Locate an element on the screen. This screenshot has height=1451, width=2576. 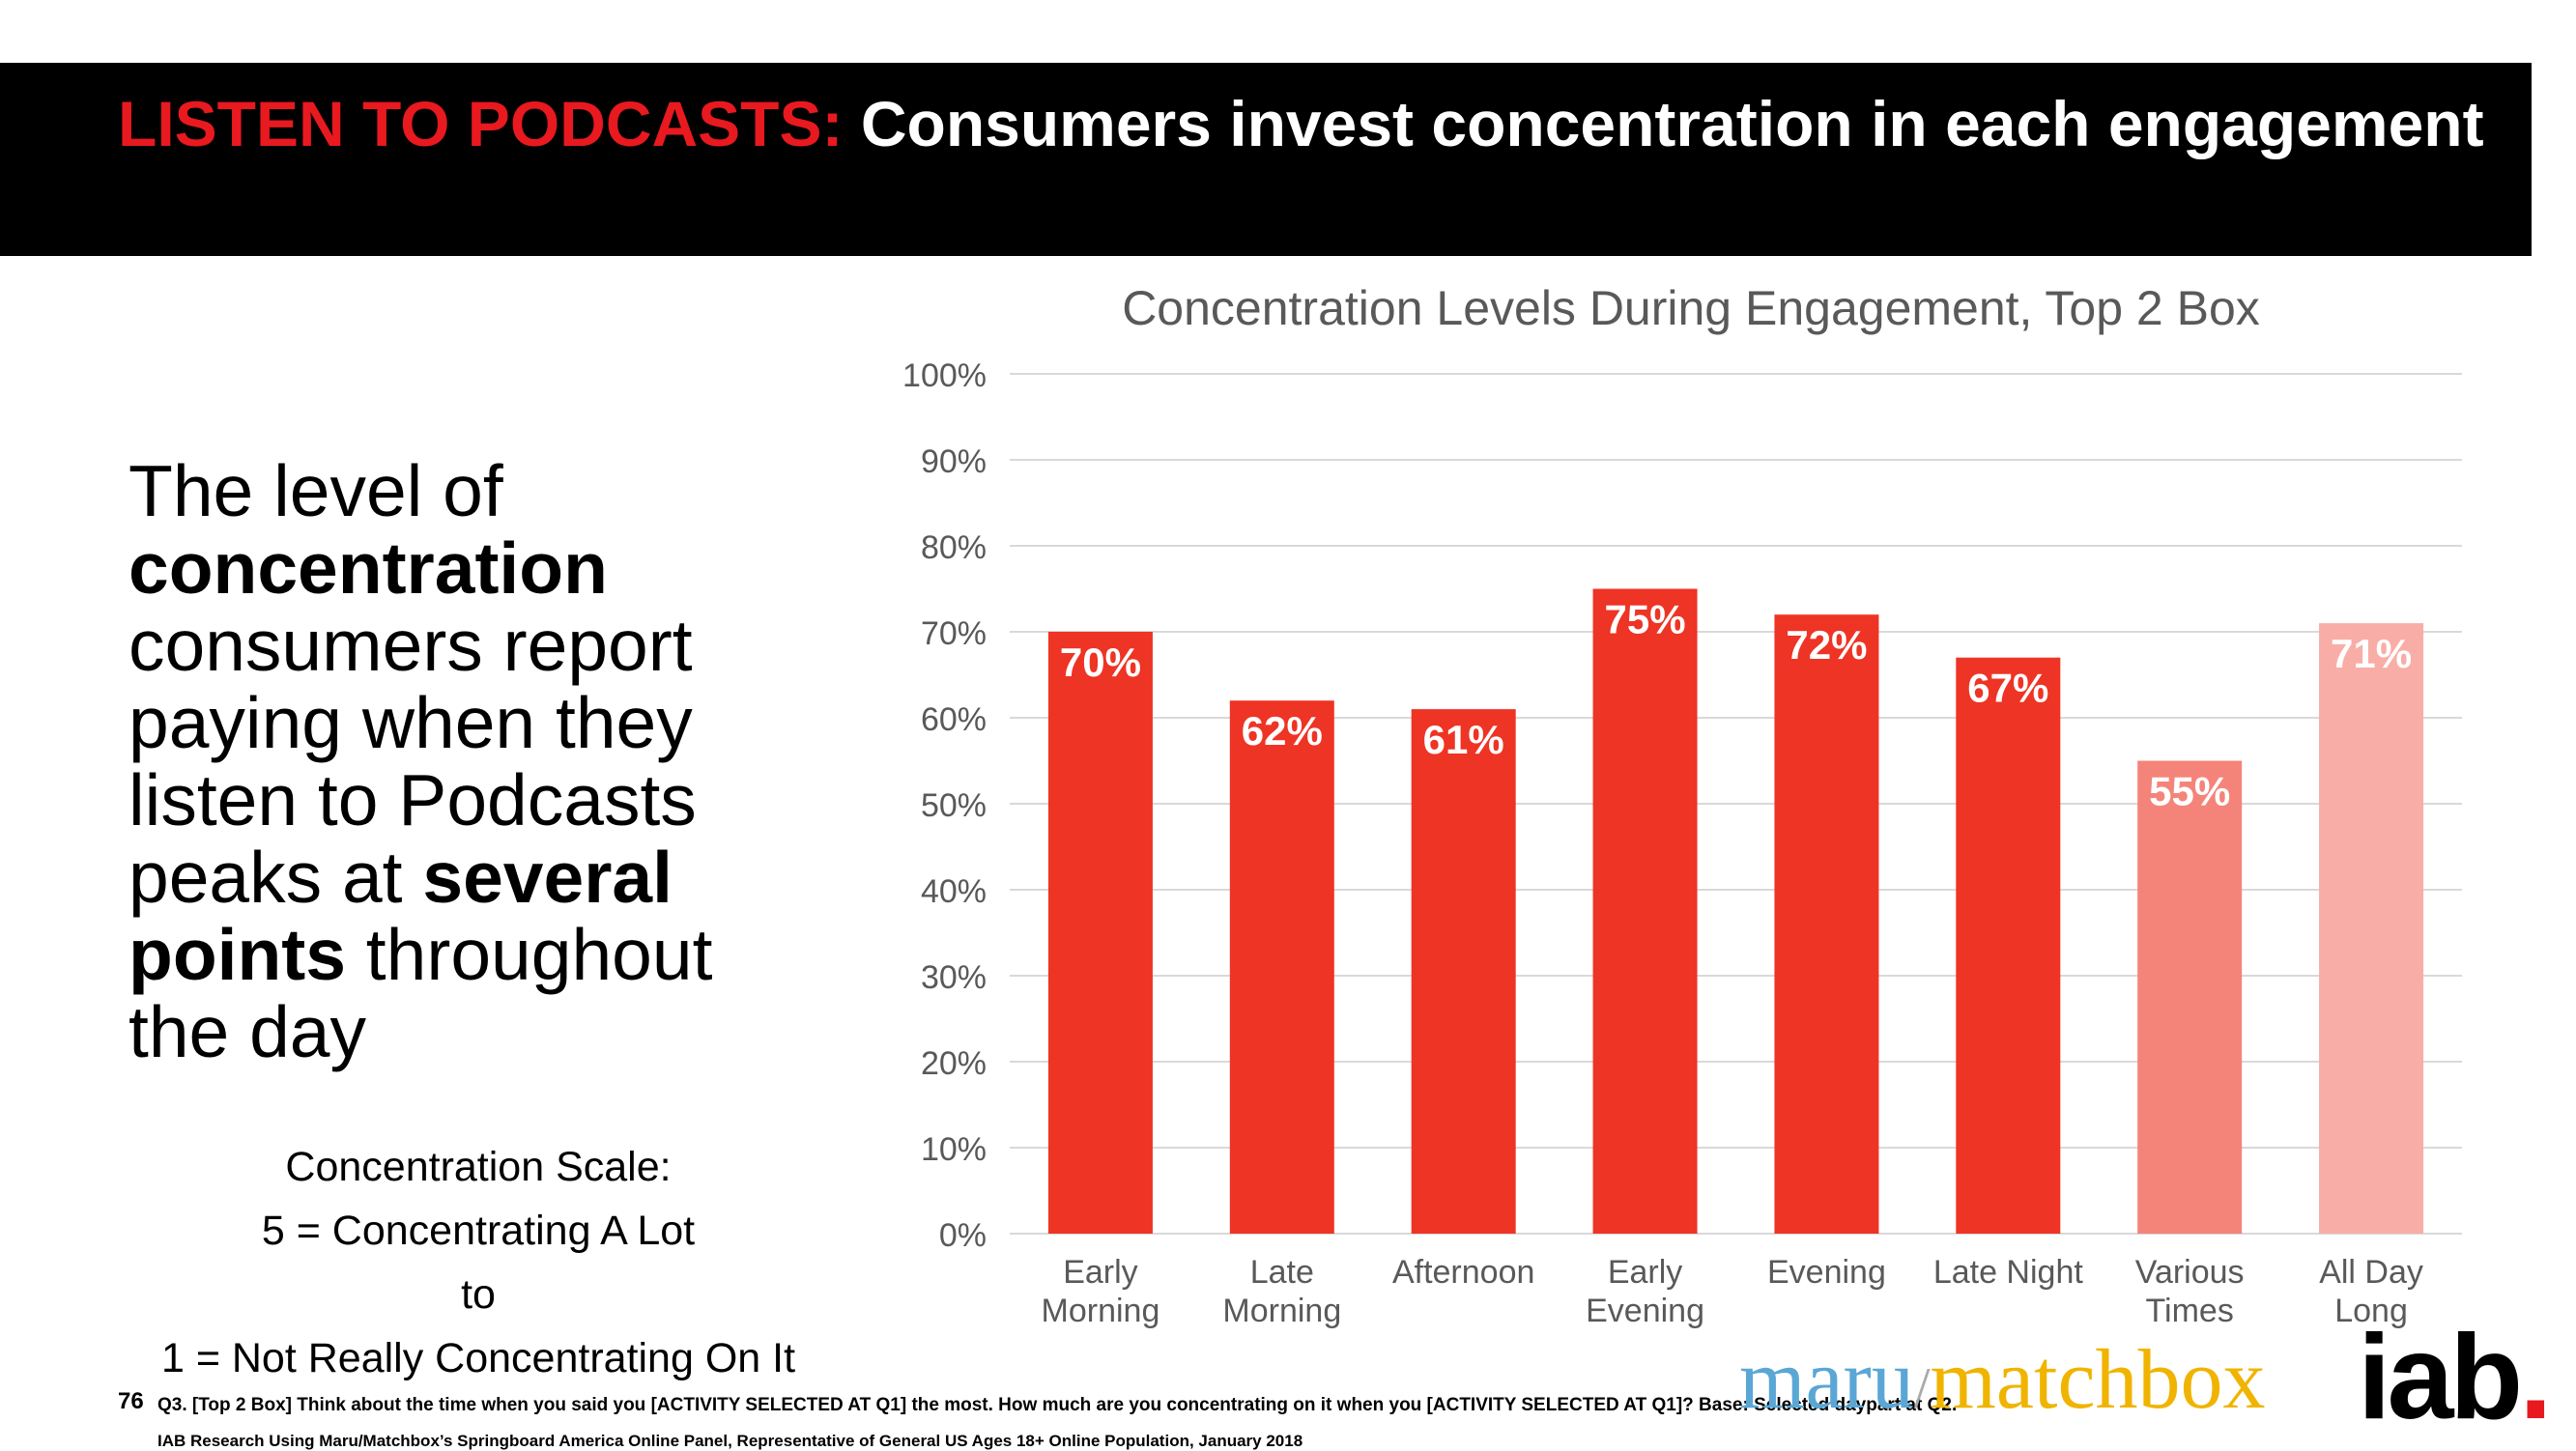
data-label: 61% is located at coordinates (1464, 739).